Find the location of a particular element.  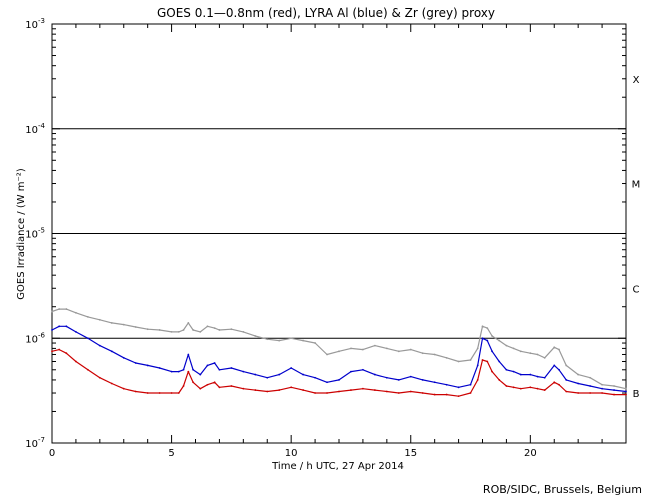

y-axis-label-group: GOES Irradiance / (W m⁻²) is located at coordinates (21, 234).